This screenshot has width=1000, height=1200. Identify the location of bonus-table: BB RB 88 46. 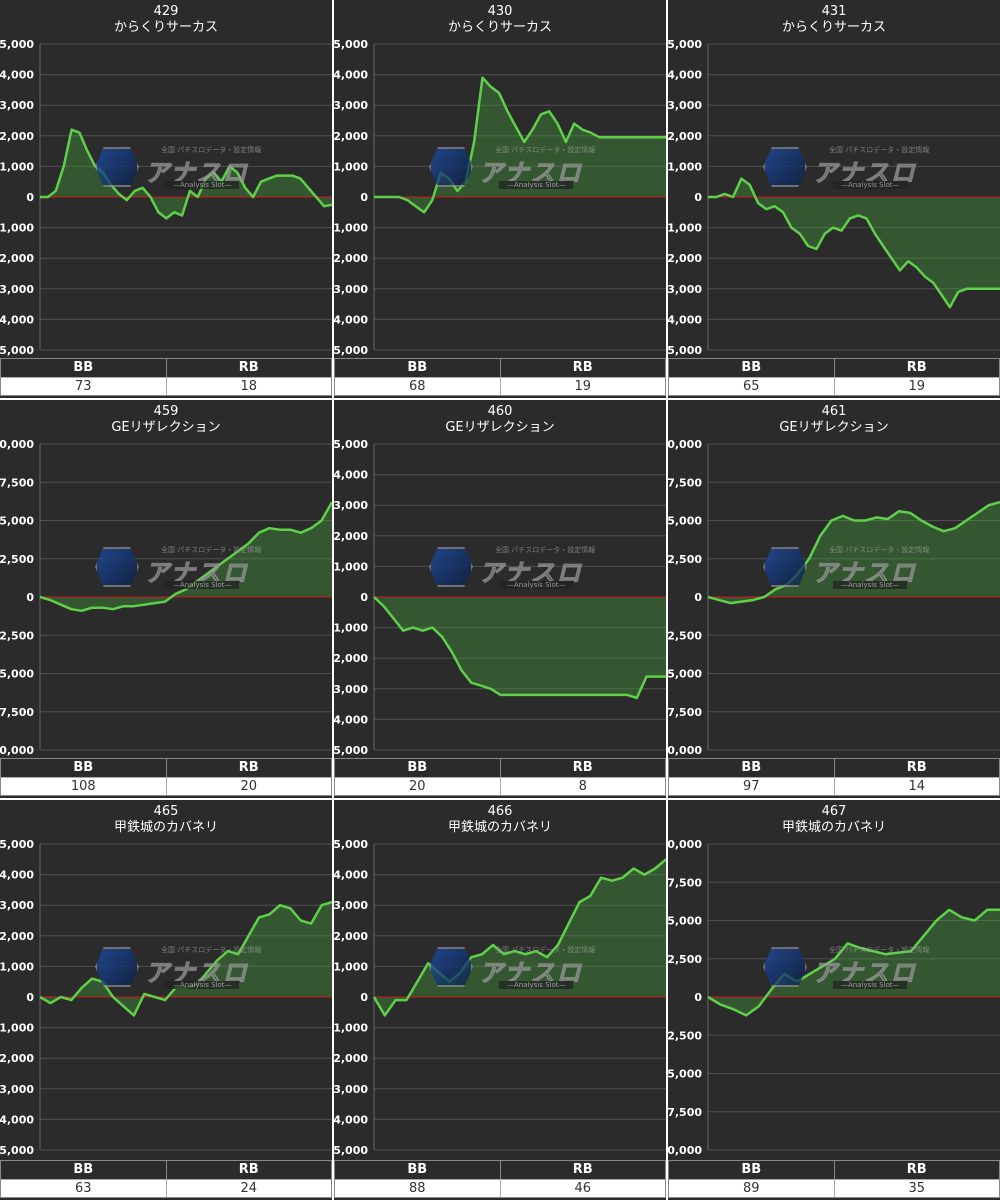
(500, 1179).